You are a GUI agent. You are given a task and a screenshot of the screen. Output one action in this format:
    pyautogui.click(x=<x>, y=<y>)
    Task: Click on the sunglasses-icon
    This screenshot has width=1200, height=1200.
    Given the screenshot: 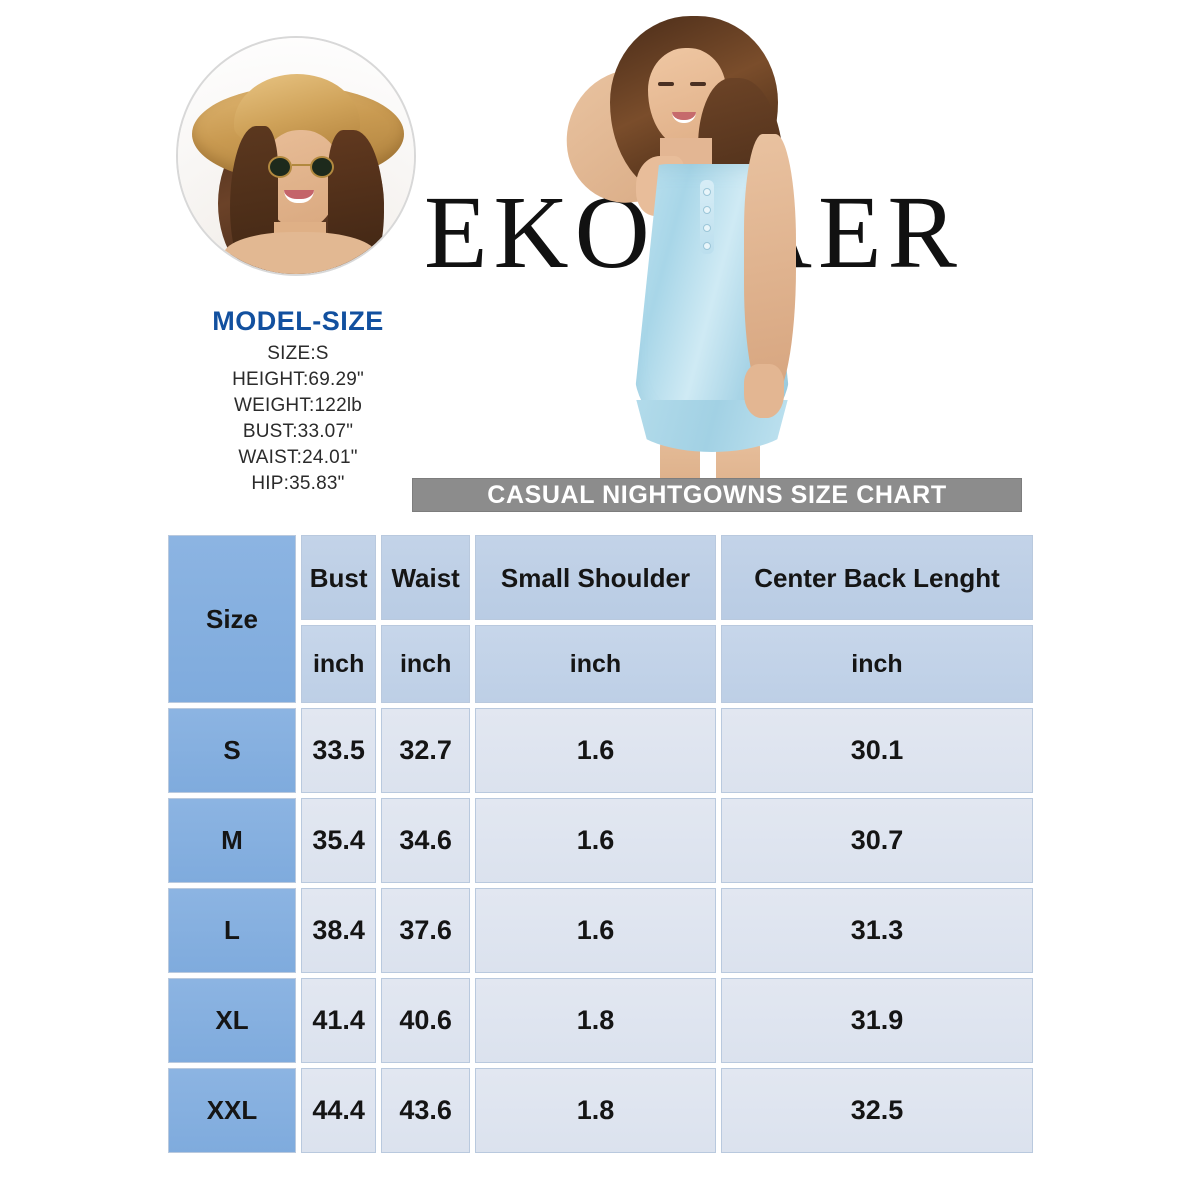 What is the action you would take?
    pyautogui.click(x=302, y=167)
    